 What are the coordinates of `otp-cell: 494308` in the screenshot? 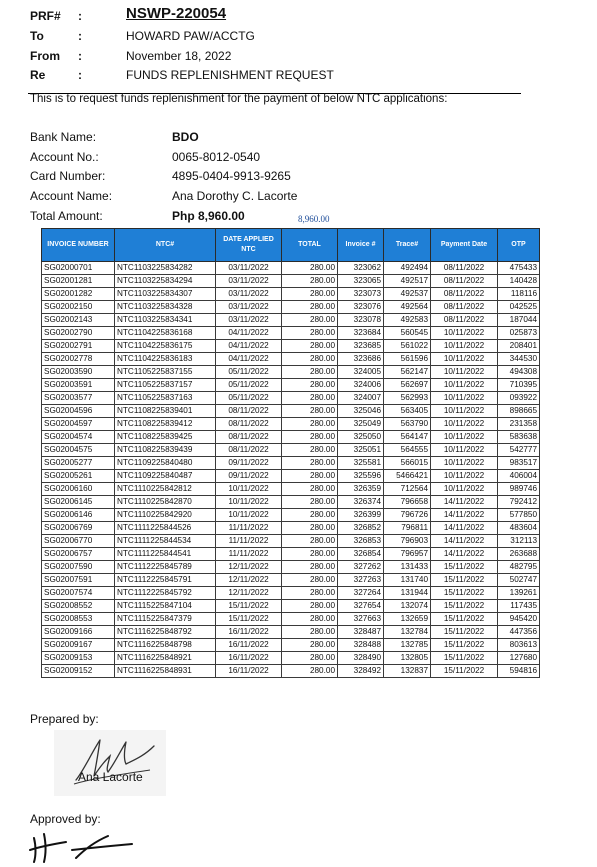 It's located at (518, 372).